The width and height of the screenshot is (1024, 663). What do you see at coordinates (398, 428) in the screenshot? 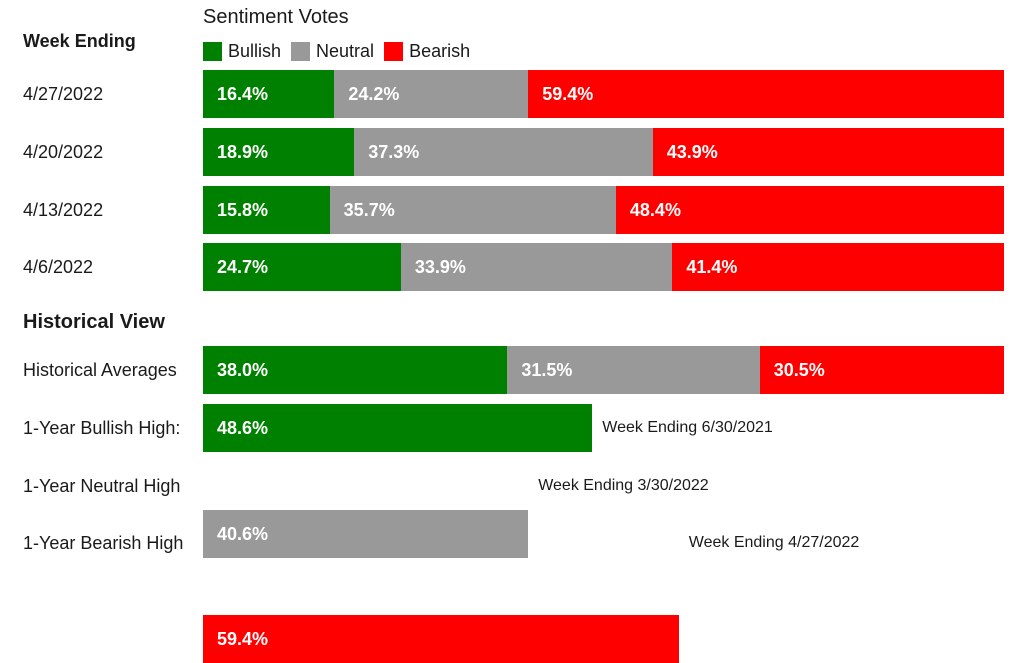
I see `bar-bullish-high: 48.6%` at bounding box center [398, 428].